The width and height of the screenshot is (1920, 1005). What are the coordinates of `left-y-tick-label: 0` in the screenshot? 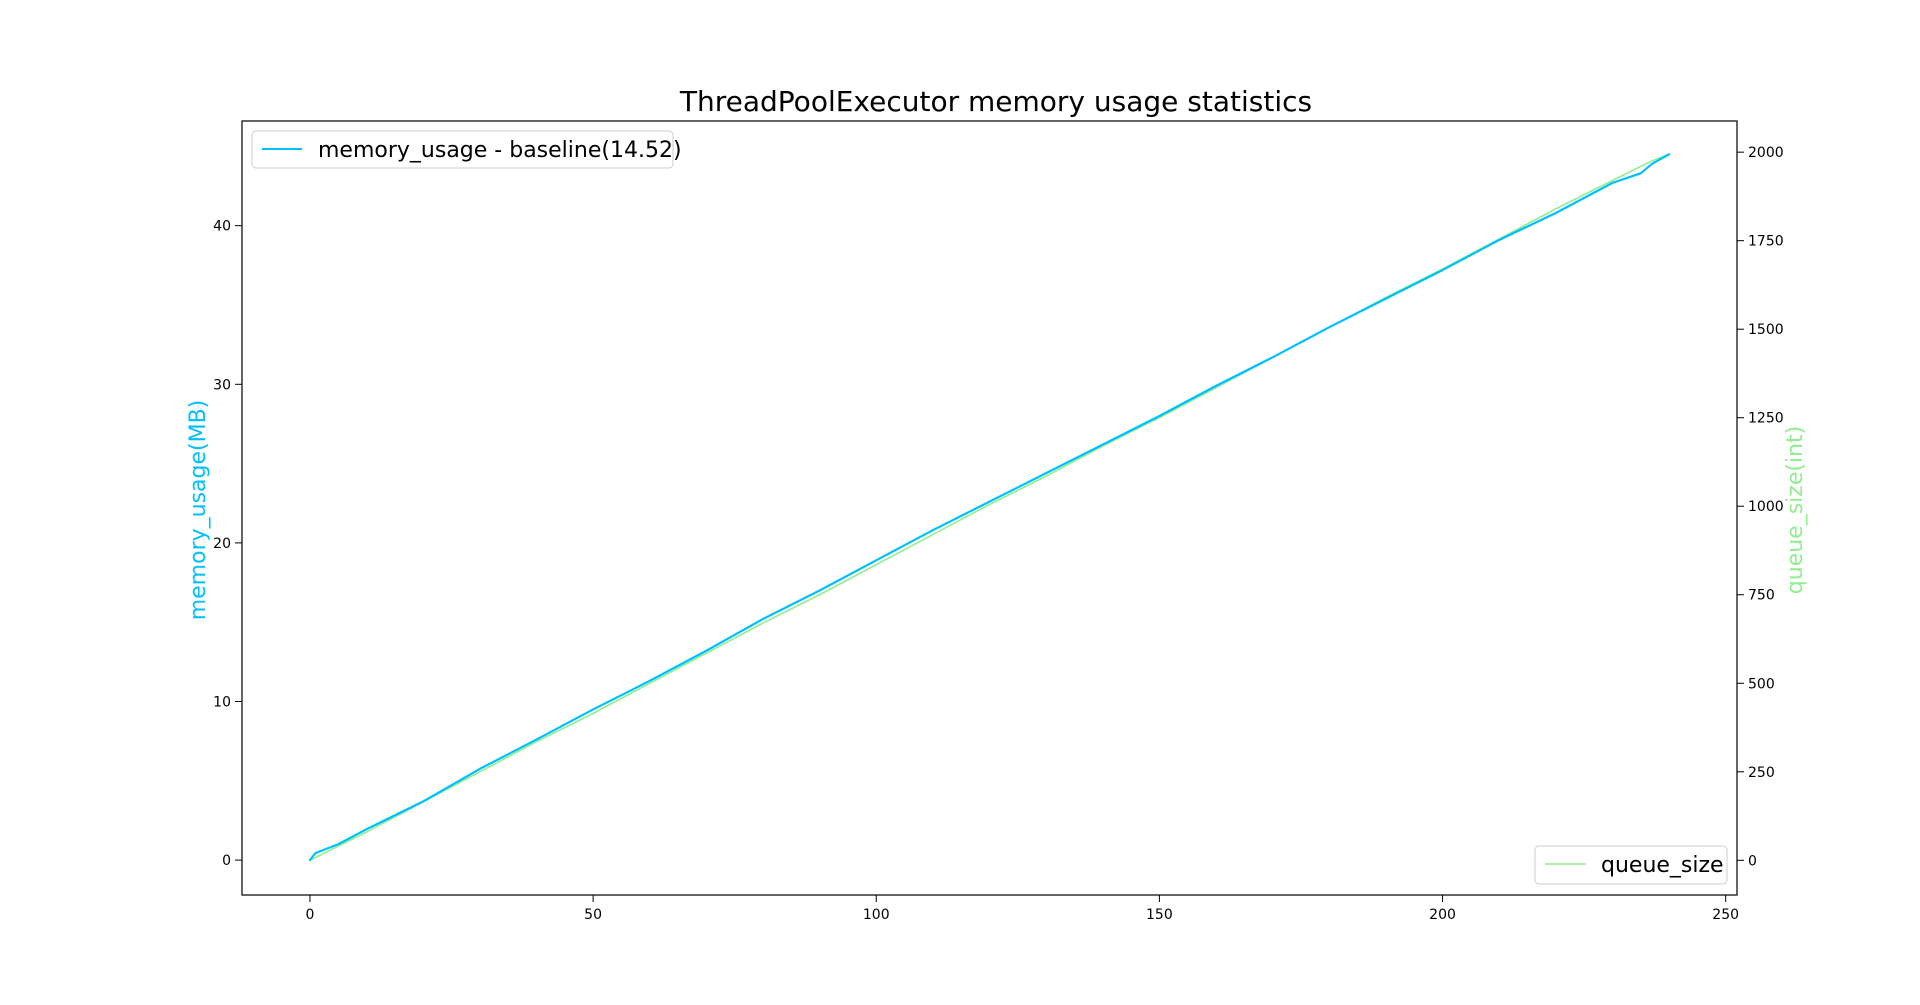 It's located at (226, 861).